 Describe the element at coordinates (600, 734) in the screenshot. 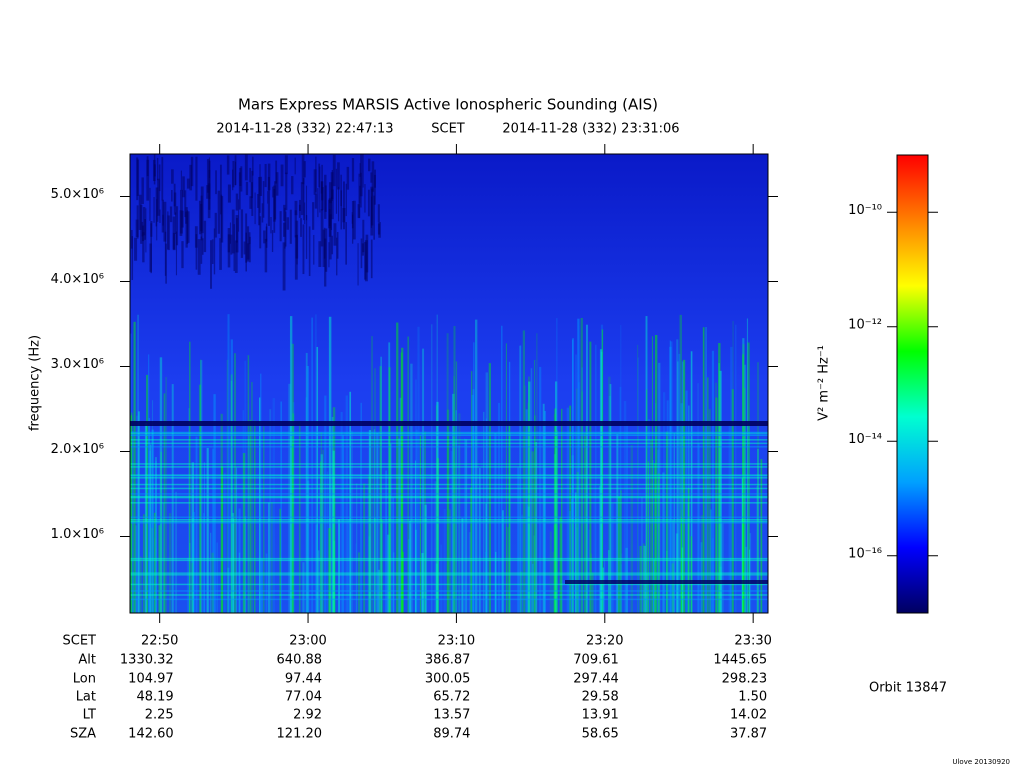

I see `ephemeris-value: 58.65` at that location.